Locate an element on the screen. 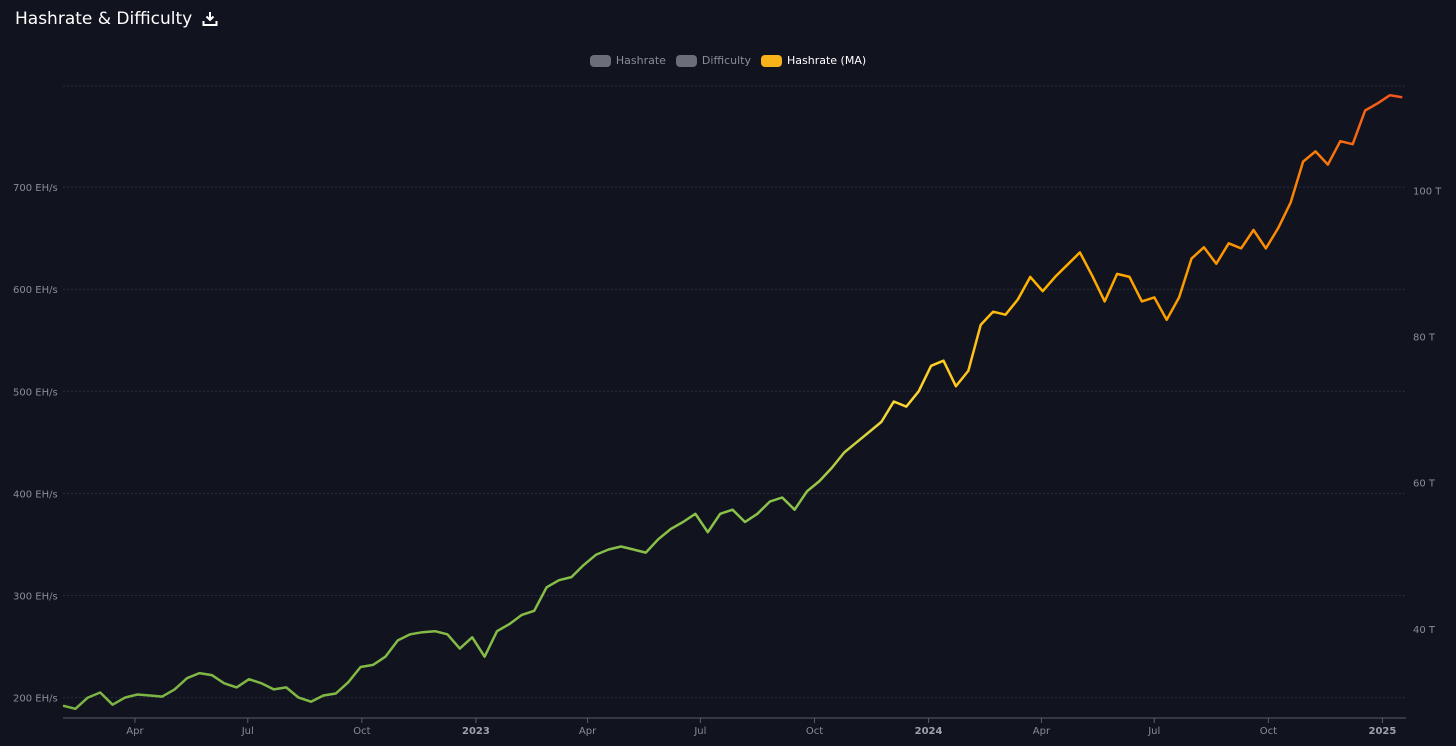  chart-header: Hashrate & Difficulty is located at coordinates (116, 19).